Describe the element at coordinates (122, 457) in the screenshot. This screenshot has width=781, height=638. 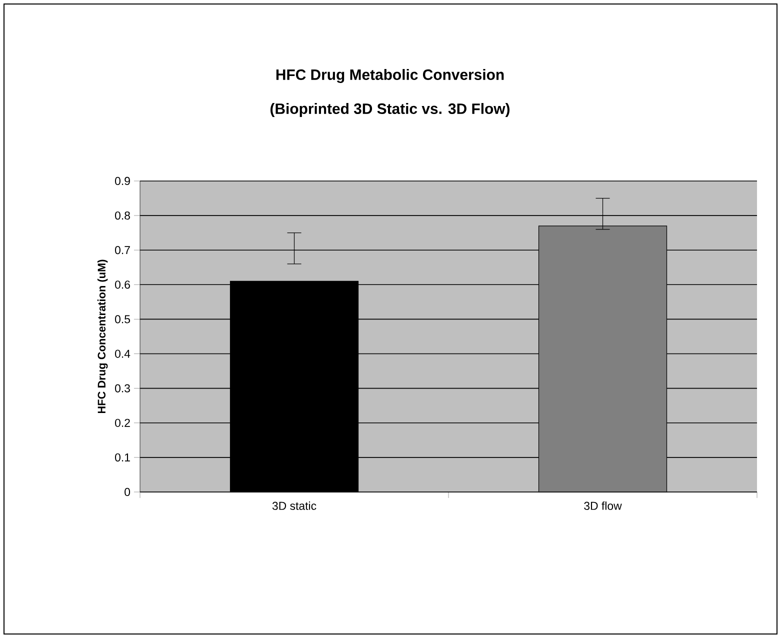
I see `y-tick-label: 0.1` at that location.